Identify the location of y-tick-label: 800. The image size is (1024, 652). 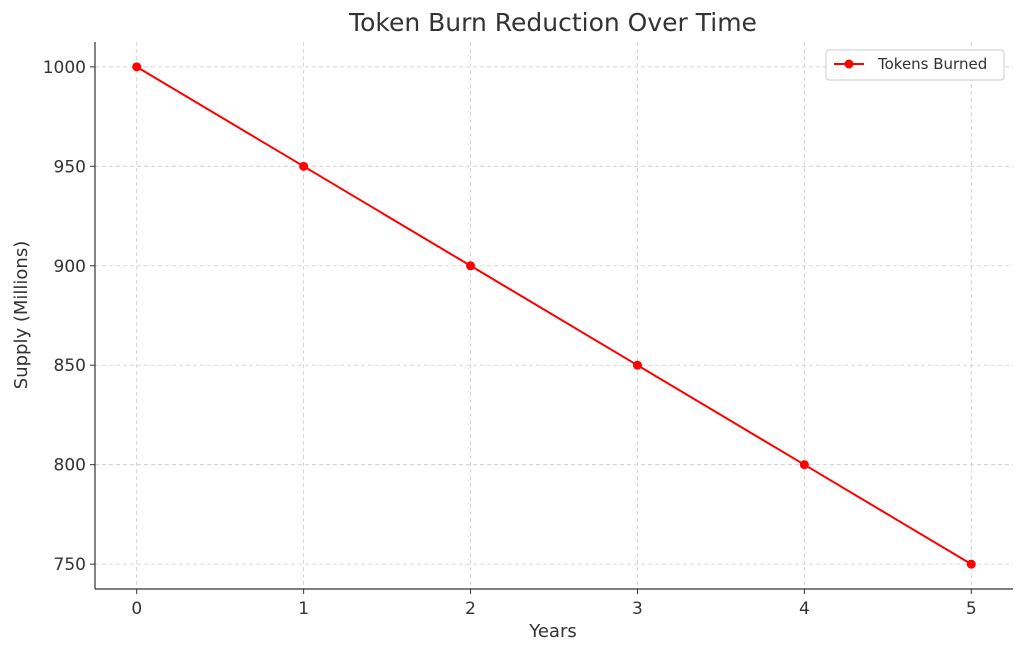
(70, 466).